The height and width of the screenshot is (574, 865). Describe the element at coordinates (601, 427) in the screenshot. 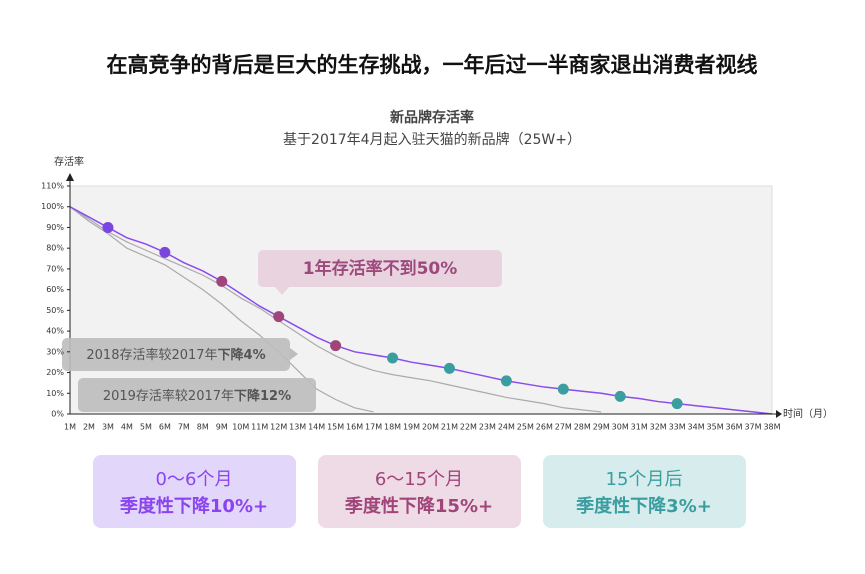

I see `x-tick-label: 29M` at that location.